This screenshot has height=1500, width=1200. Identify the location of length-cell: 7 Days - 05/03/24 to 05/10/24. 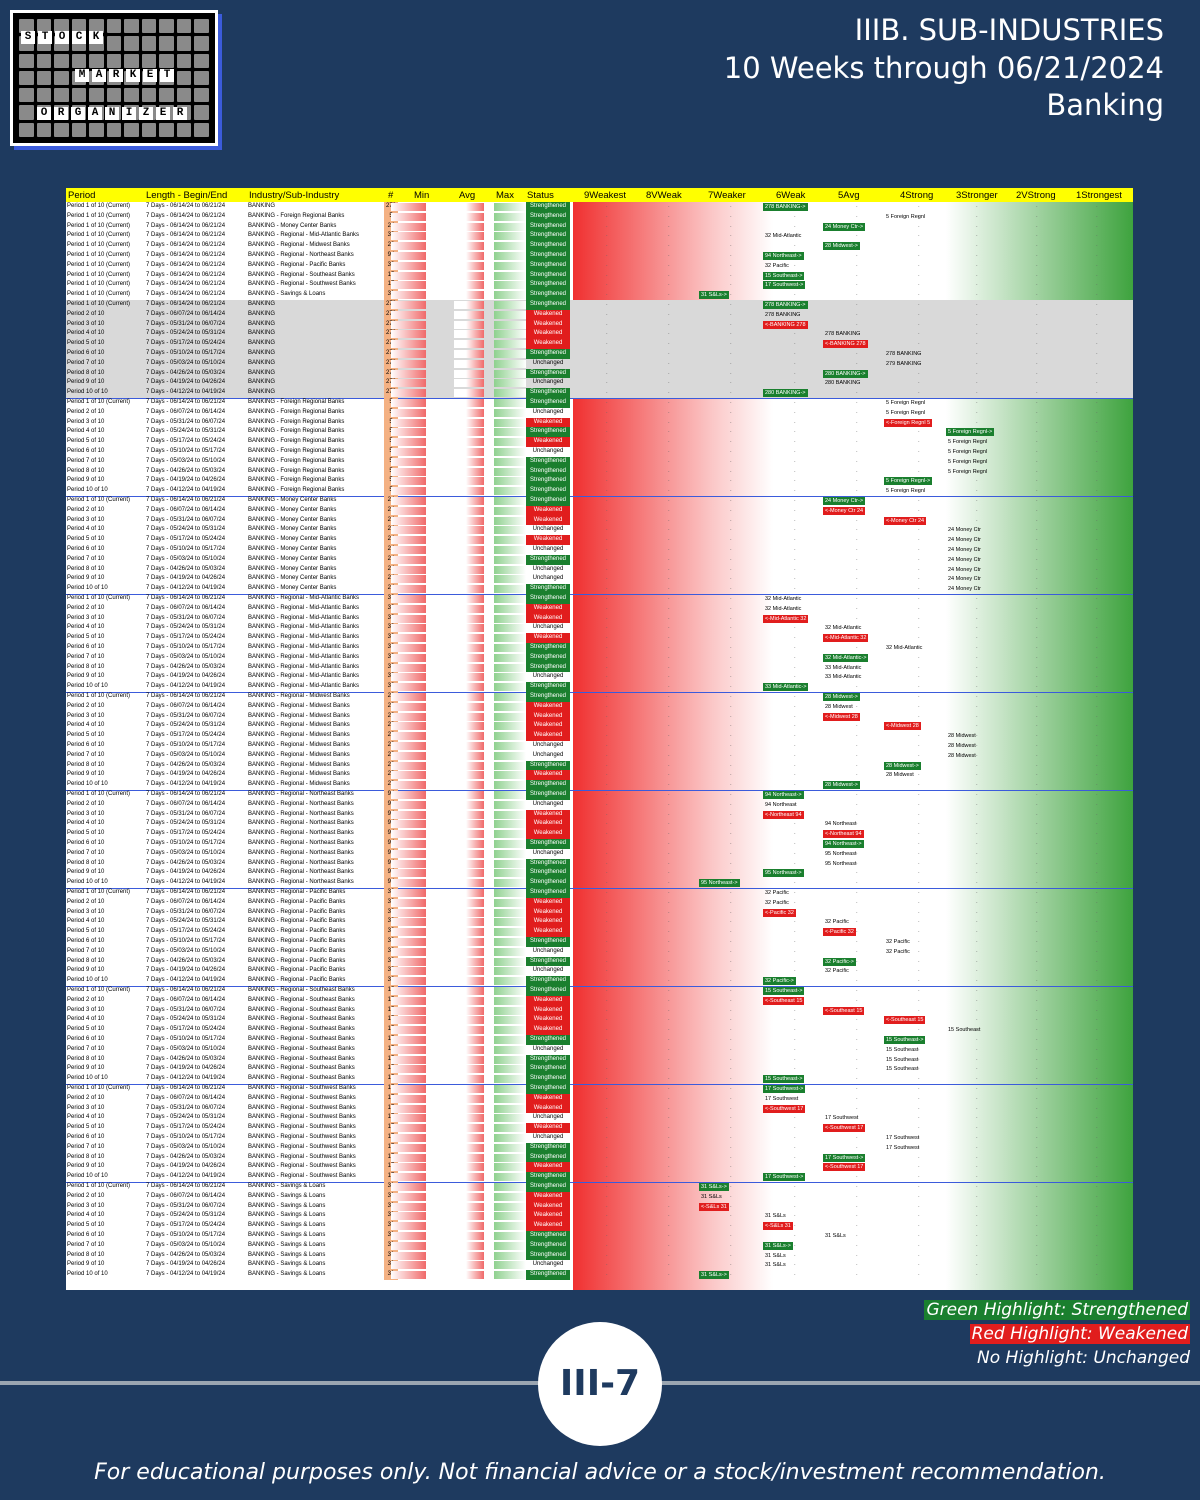
(186, 1048).